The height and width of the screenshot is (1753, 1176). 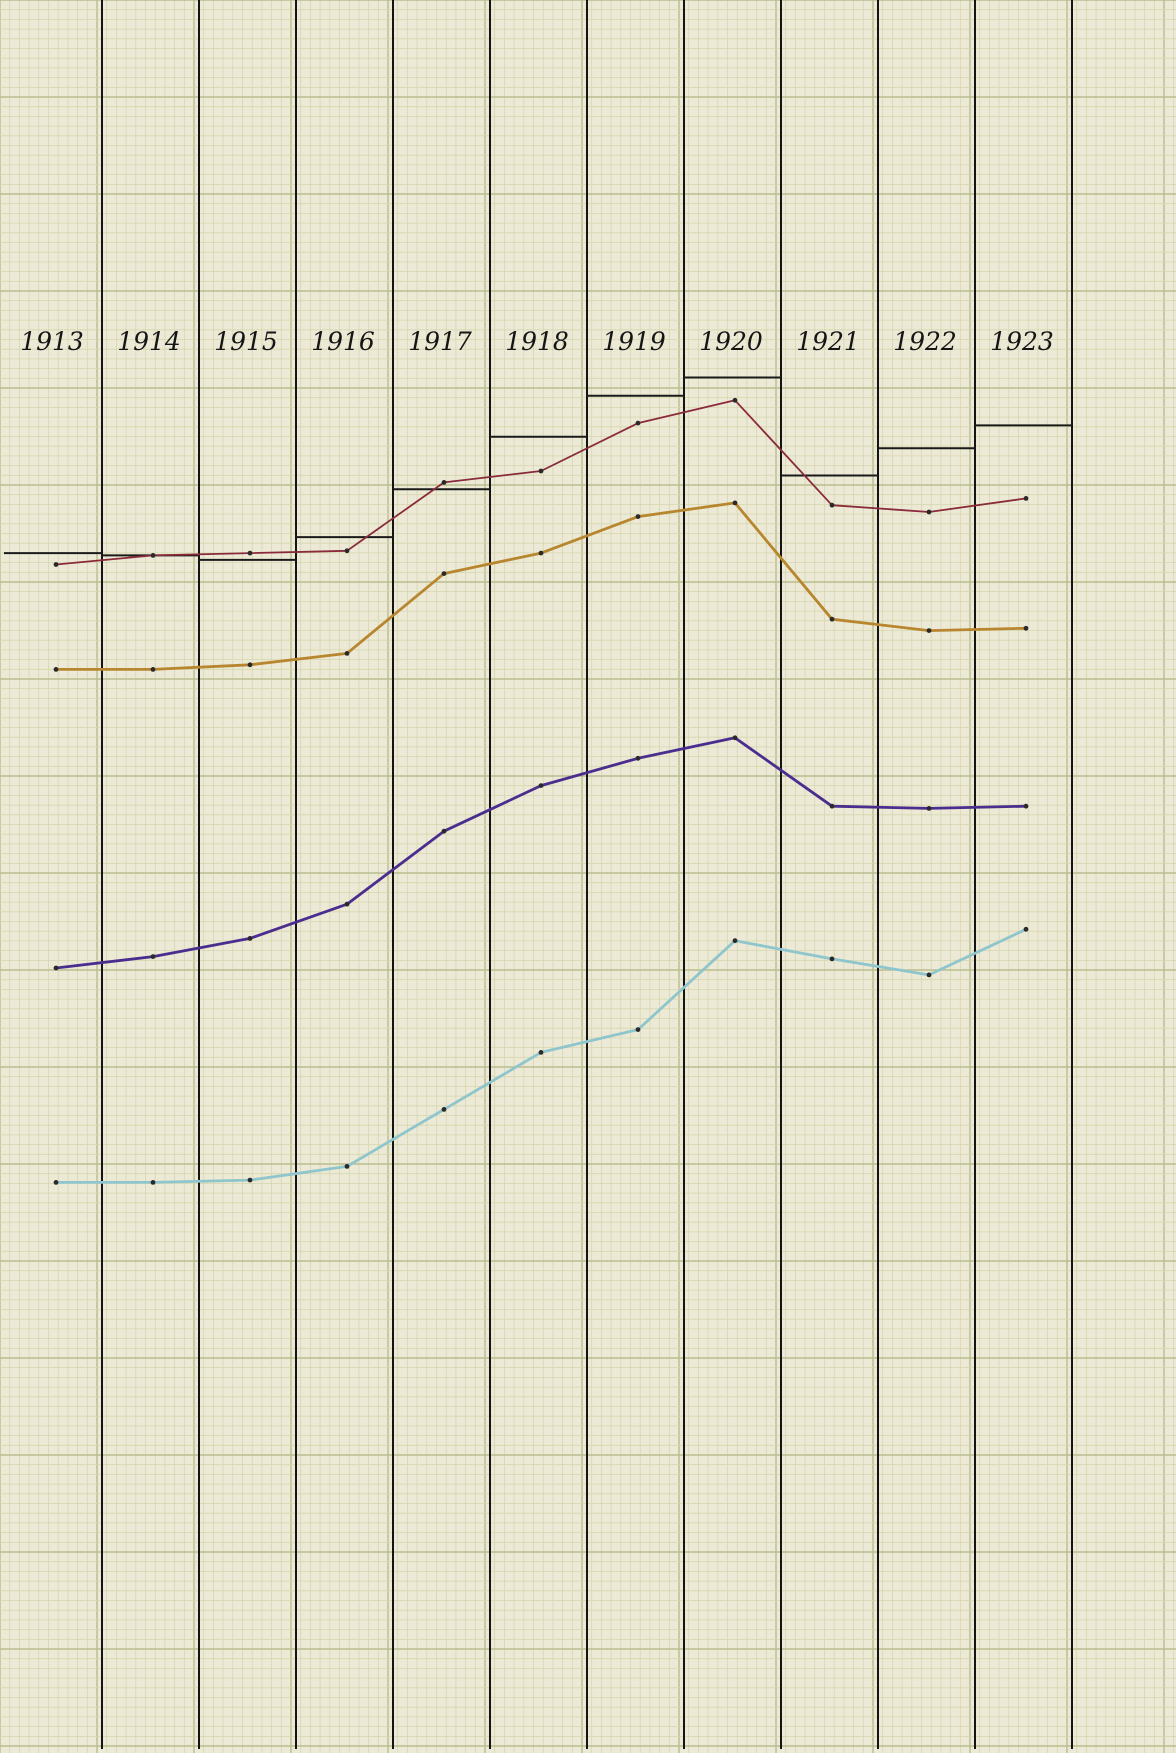 I want to click on series-4-point-1922, so click(x=929, y=975).